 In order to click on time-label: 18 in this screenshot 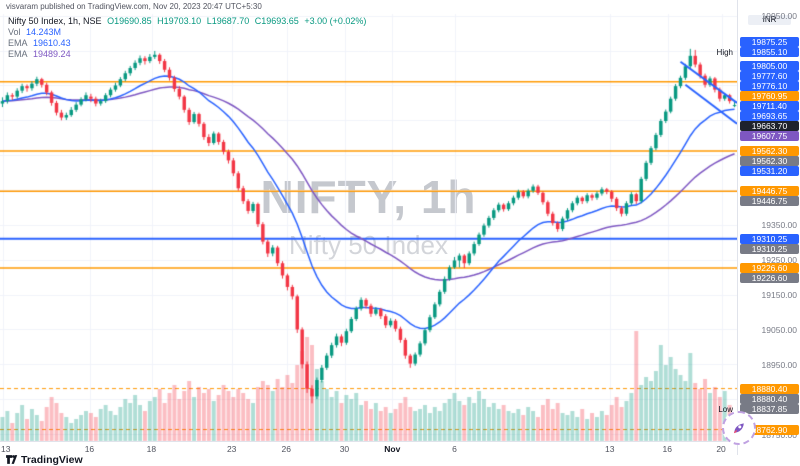, I will do `click(151, 449)`.